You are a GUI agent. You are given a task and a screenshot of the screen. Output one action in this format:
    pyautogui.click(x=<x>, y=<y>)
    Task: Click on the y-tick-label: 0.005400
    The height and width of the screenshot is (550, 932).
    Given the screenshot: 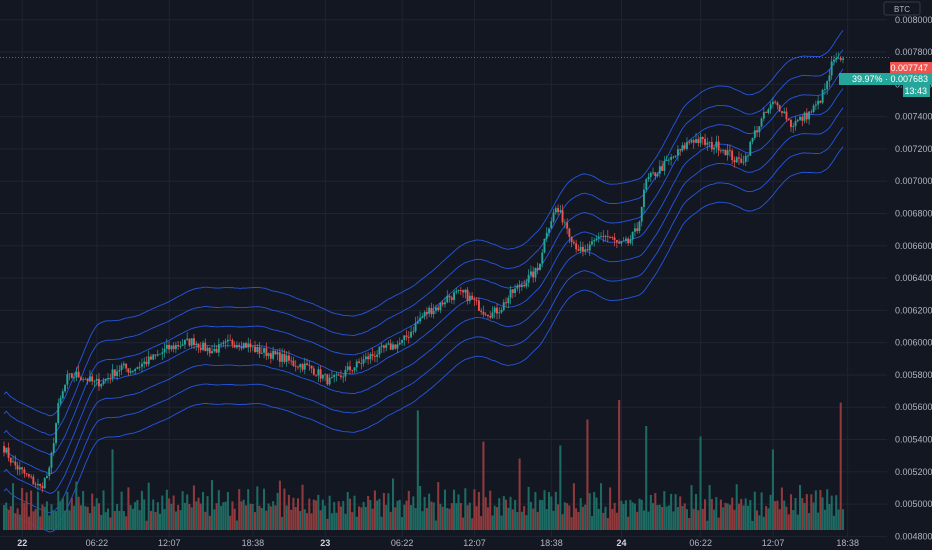 What is the action you would take?
    pyautogui.click(x=913, y=440)
    